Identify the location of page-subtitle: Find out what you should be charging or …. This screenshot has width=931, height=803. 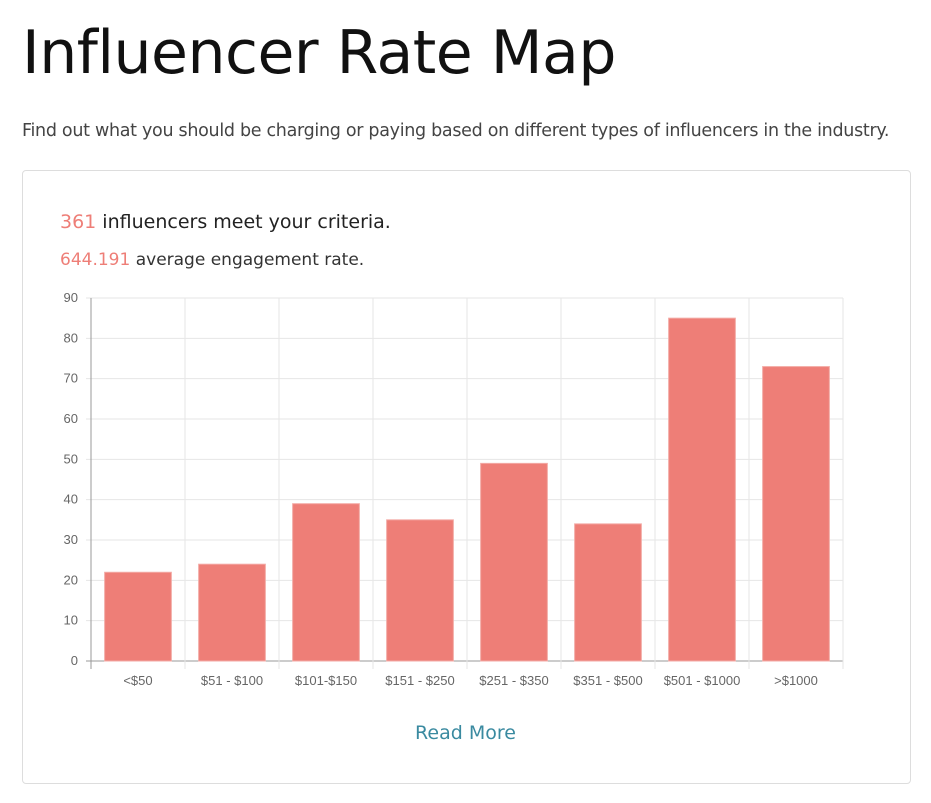
(456, 131).